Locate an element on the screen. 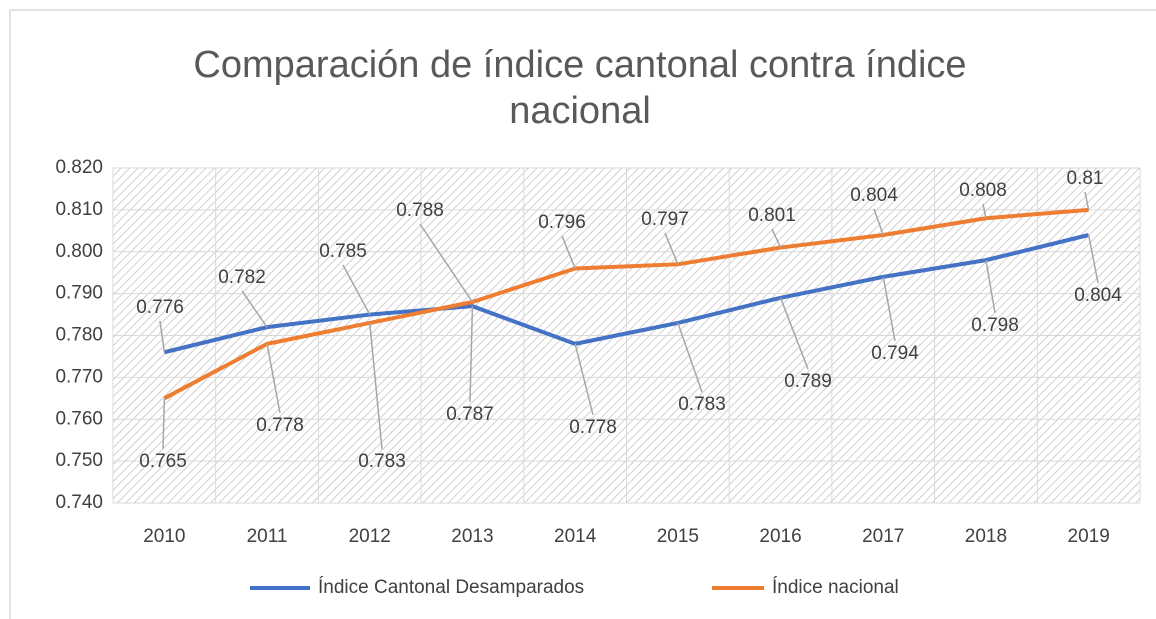  legend-label: Índice nacional is located at coordinates (835, 587).